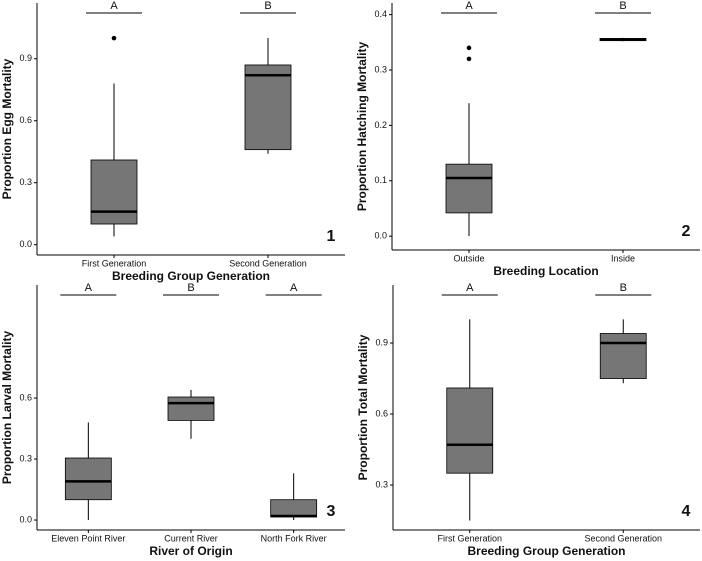  I want to click on y-axis-title: Proportion Total Mortality, so click(363, 407).